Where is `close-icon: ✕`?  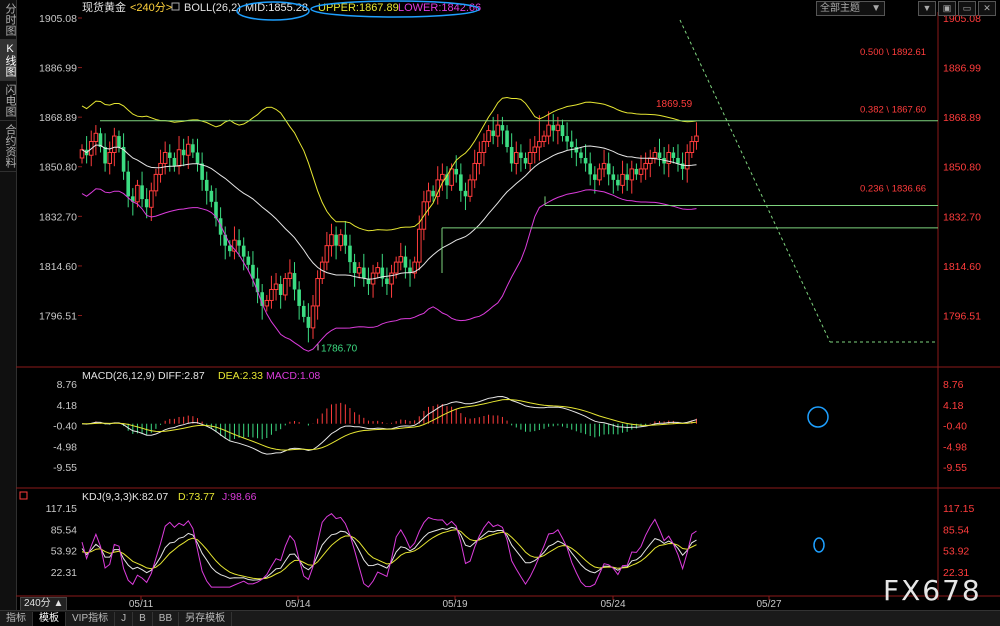 close-icon: ✕ is located at coordinates (987, 8).